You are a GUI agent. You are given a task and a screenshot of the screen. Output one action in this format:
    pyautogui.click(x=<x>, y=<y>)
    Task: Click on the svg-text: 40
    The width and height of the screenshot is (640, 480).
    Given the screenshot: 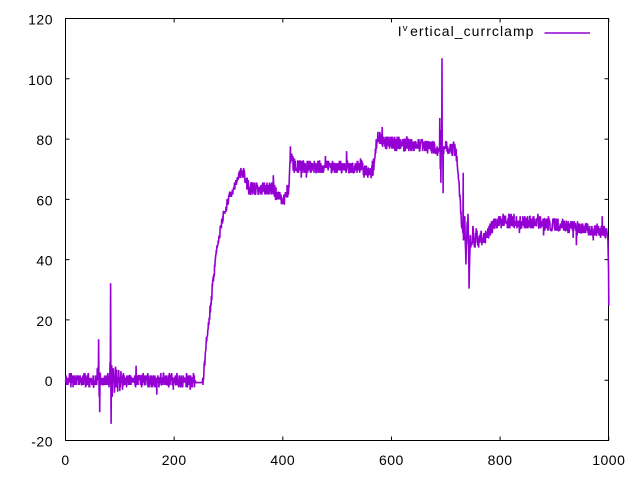 What is the action you would take?
    pyautogui.click(x=44, y=261)
    